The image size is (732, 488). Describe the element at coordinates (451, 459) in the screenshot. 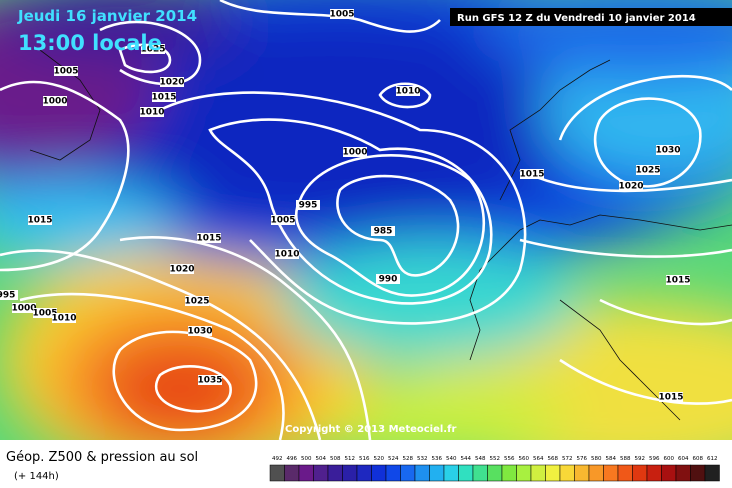

I see `scale-label: 540` at that location.